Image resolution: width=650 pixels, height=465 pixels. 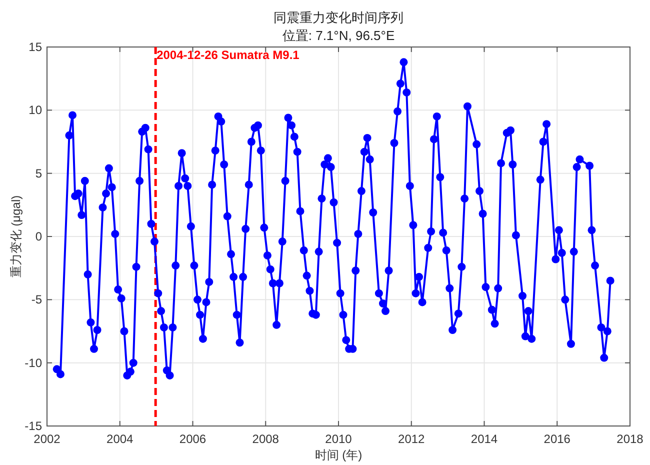 I want to click on ytick: 0, so click(x=38, y=237).